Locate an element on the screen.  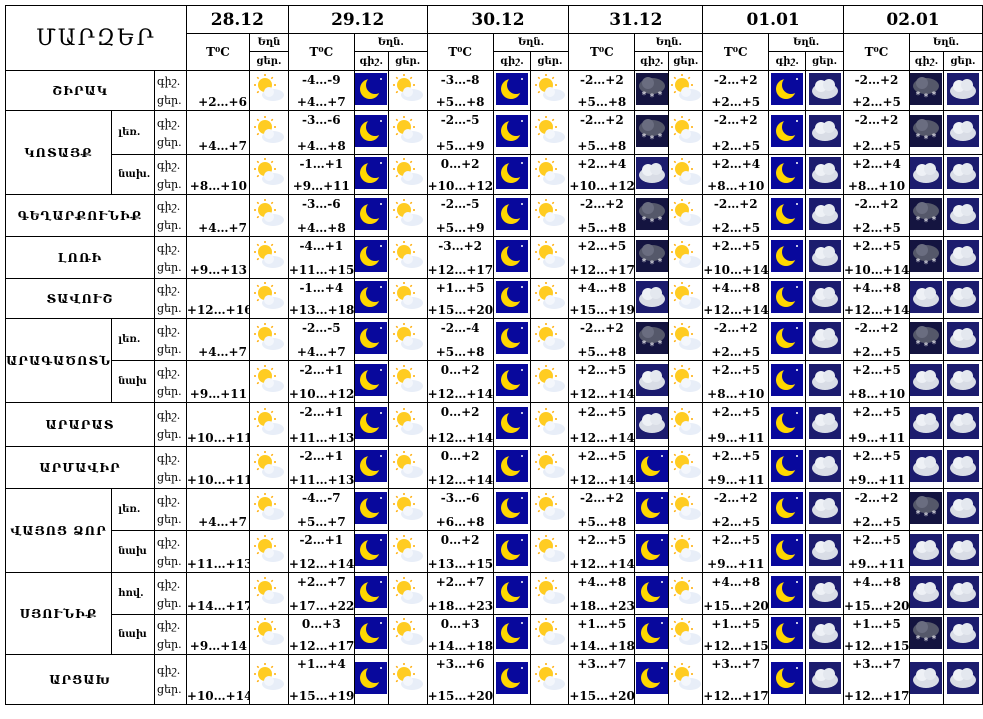
temp-cell: +9…+14 is located at coordinates (217, 634).